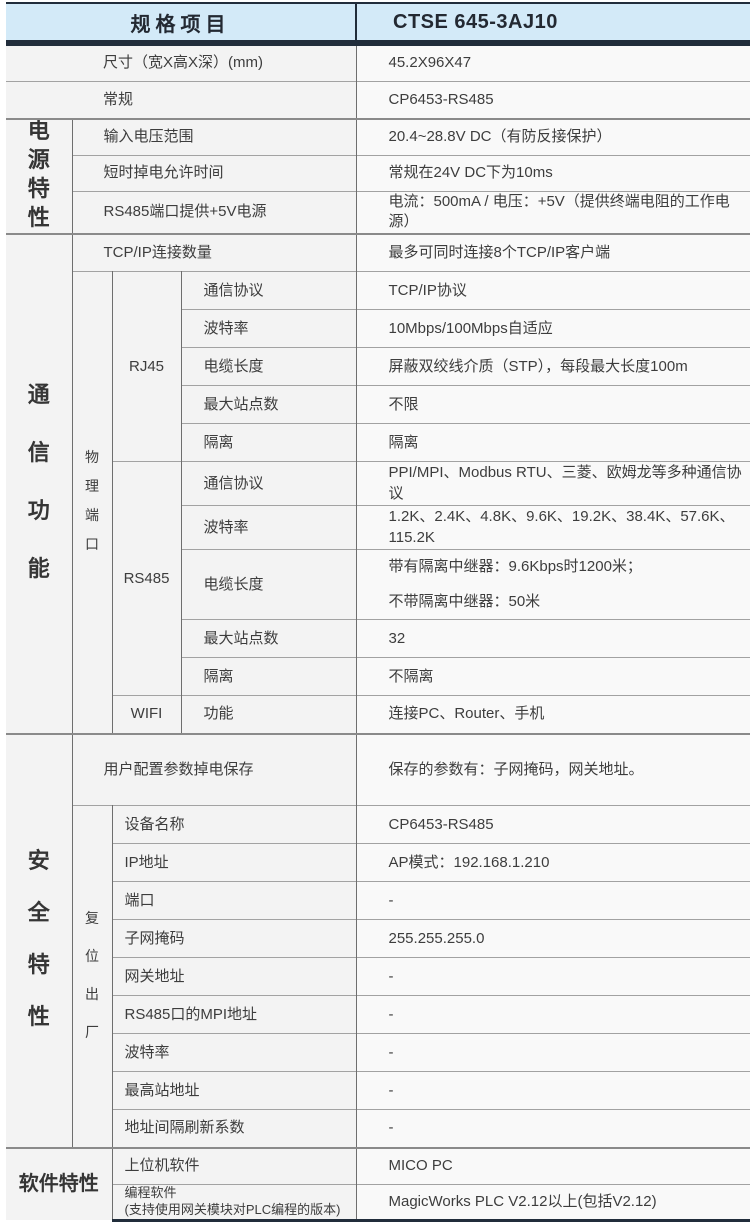  Describe the element at coordinates (234, 976) in the screenshot. I see `row-label: 网关地址` at that location.